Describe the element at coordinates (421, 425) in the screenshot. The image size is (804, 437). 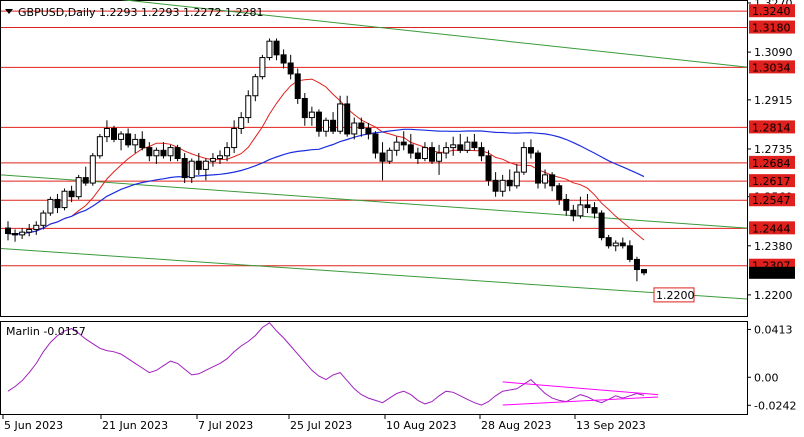
I see `x-tick-label: 10 Aug 2023` at that location.